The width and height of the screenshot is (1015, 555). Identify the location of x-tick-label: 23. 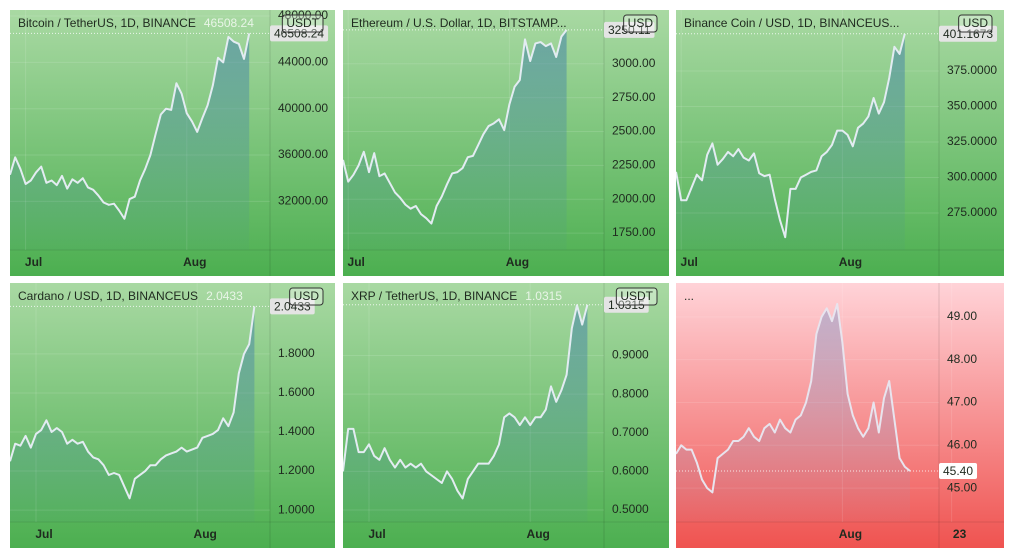
(960, 534).